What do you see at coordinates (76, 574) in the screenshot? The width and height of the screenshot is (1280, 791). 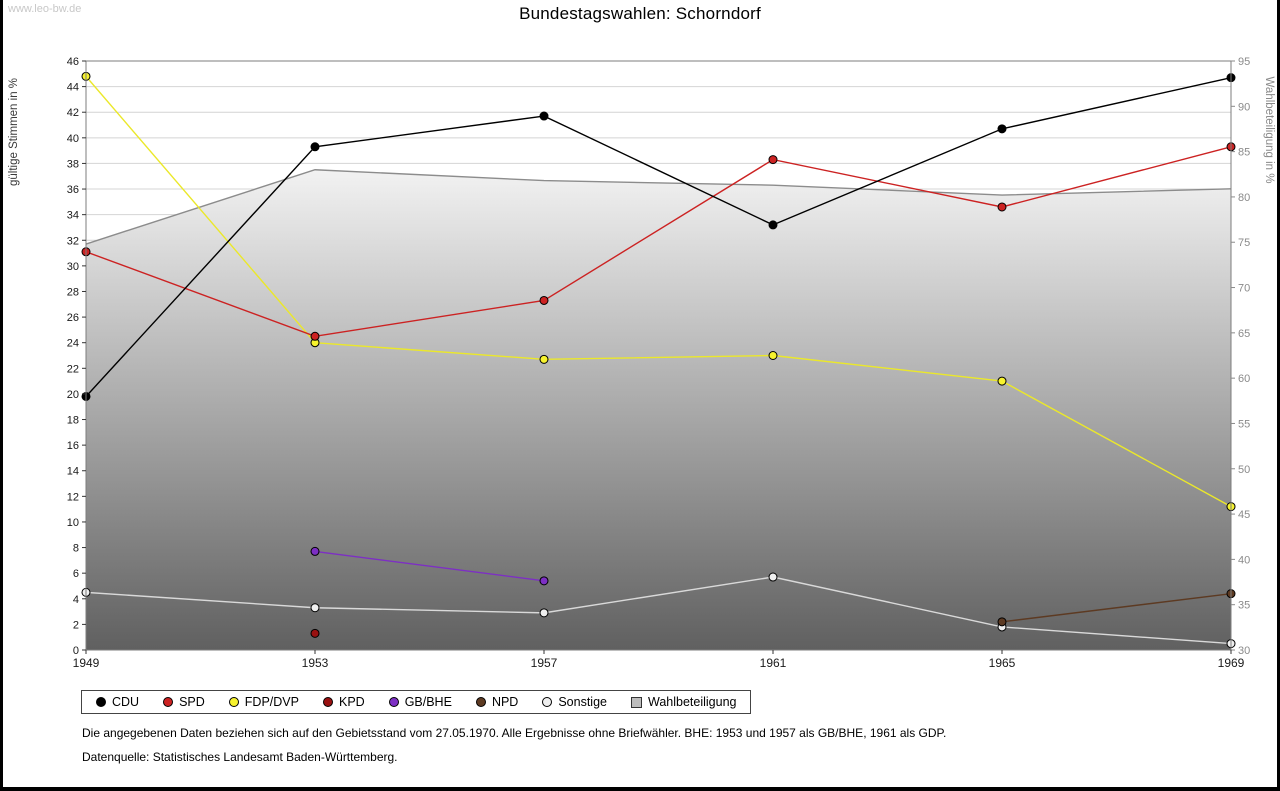 I see `left-axis-tick-label: 6` at bounding box center [76, 574].